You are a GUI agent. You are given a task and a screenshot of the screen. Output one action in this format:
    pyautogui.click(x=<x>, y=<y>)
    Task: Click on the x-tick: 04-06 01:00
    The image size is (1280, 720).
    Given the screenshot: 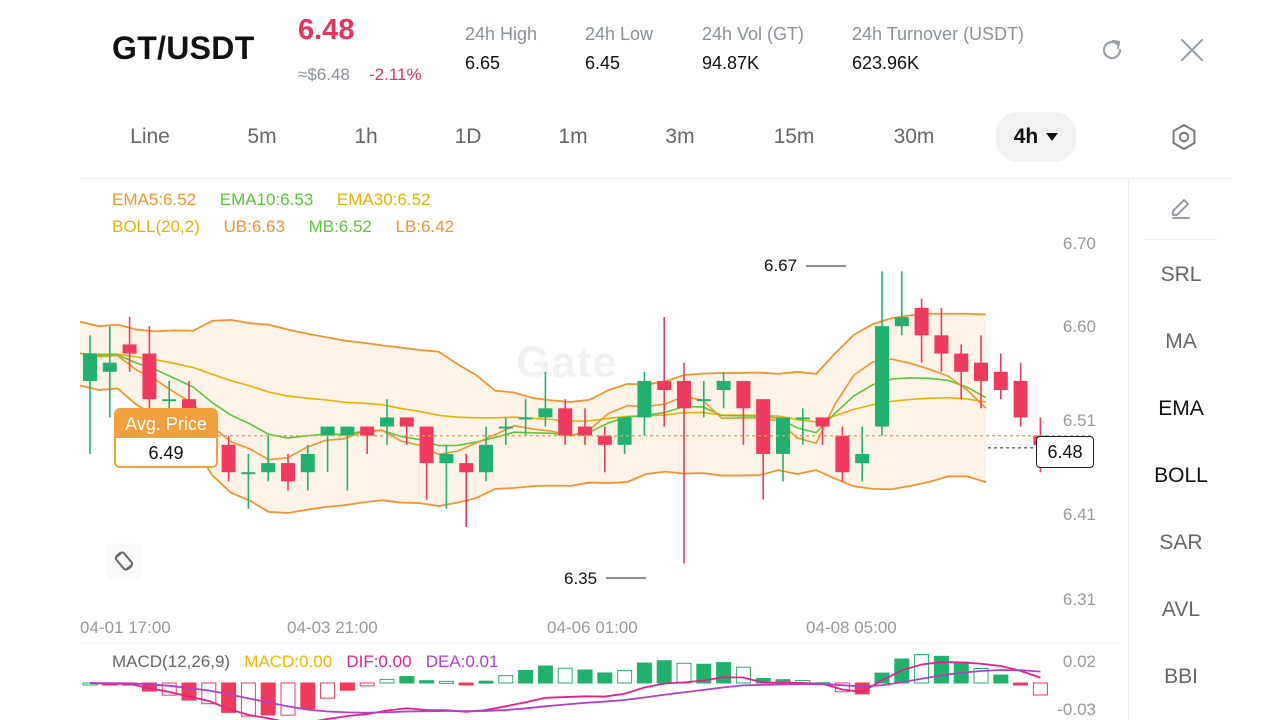 What is the action you would take?
    pyautogui.click(x=592, y=627)
    